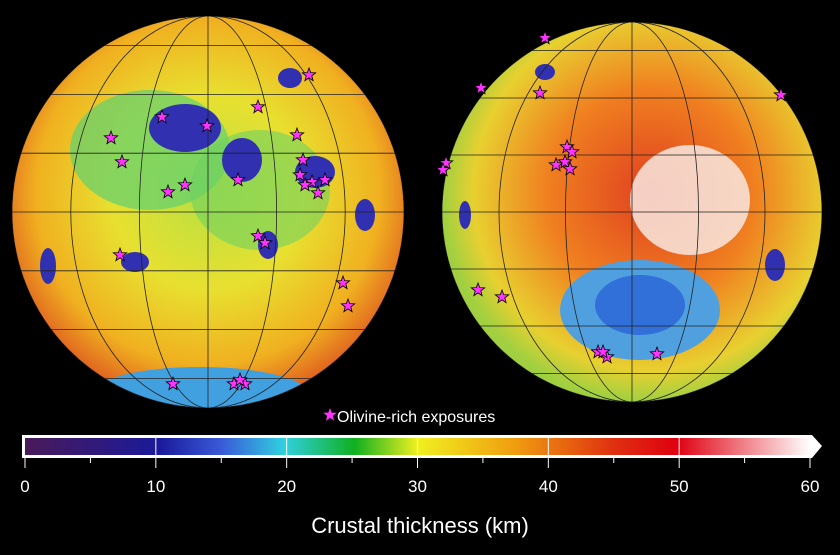 Image resolution: width=840 pixels, height=555 pixels. I want to click on colorbar-title: Crustal thickness (km), so click(420, 525).